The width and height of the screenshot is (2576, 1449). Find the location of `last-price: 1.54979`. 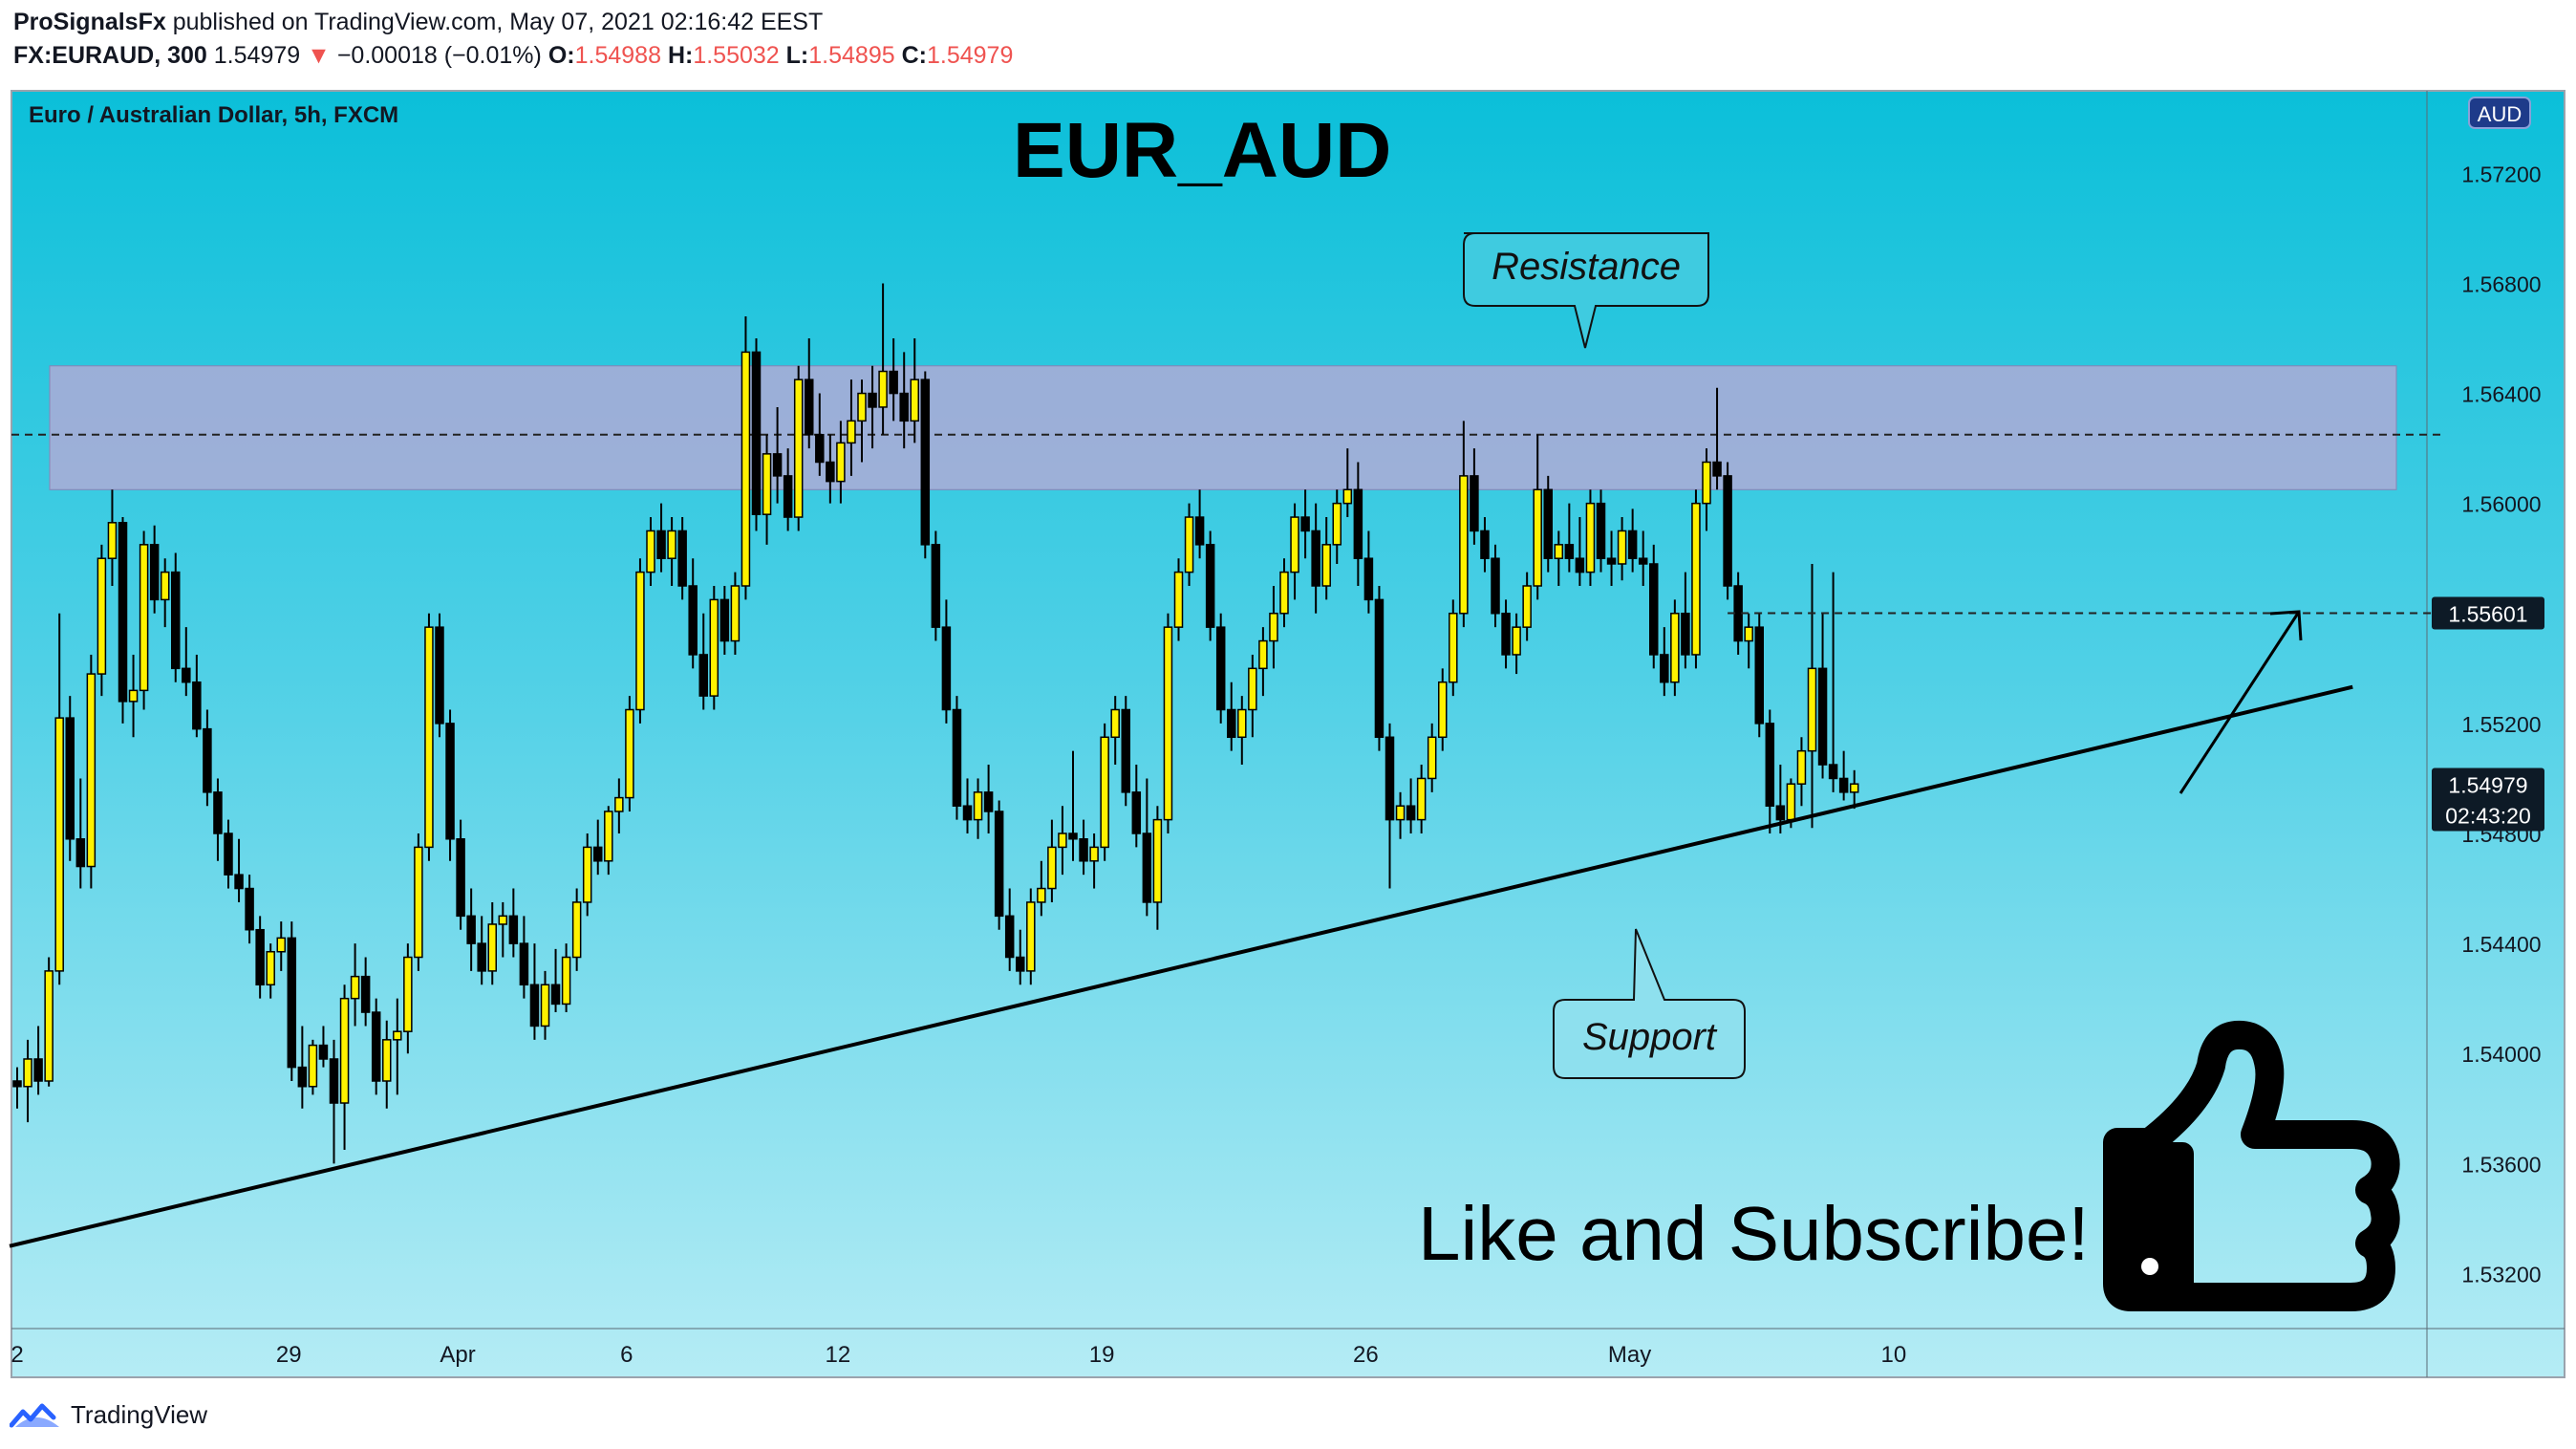

last-price: 1.54979 is located at coordinates (257, 55).